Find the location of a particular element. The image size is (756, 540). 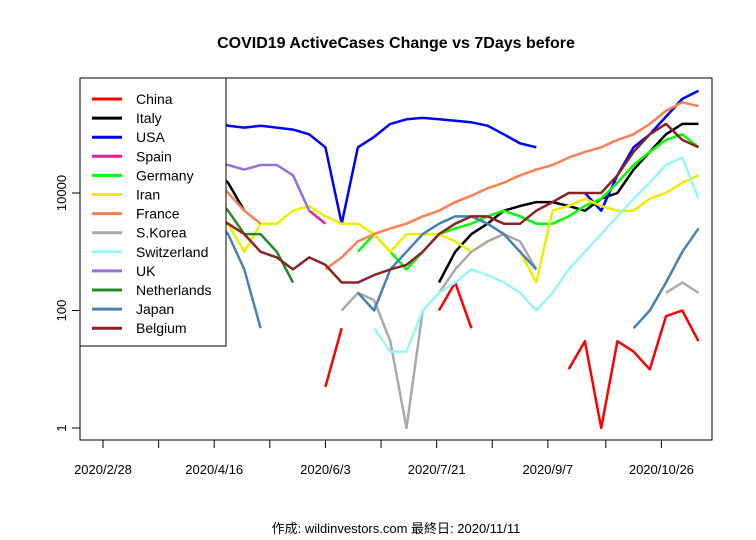

legend-label: Spain is located at coordinates (154, 156).